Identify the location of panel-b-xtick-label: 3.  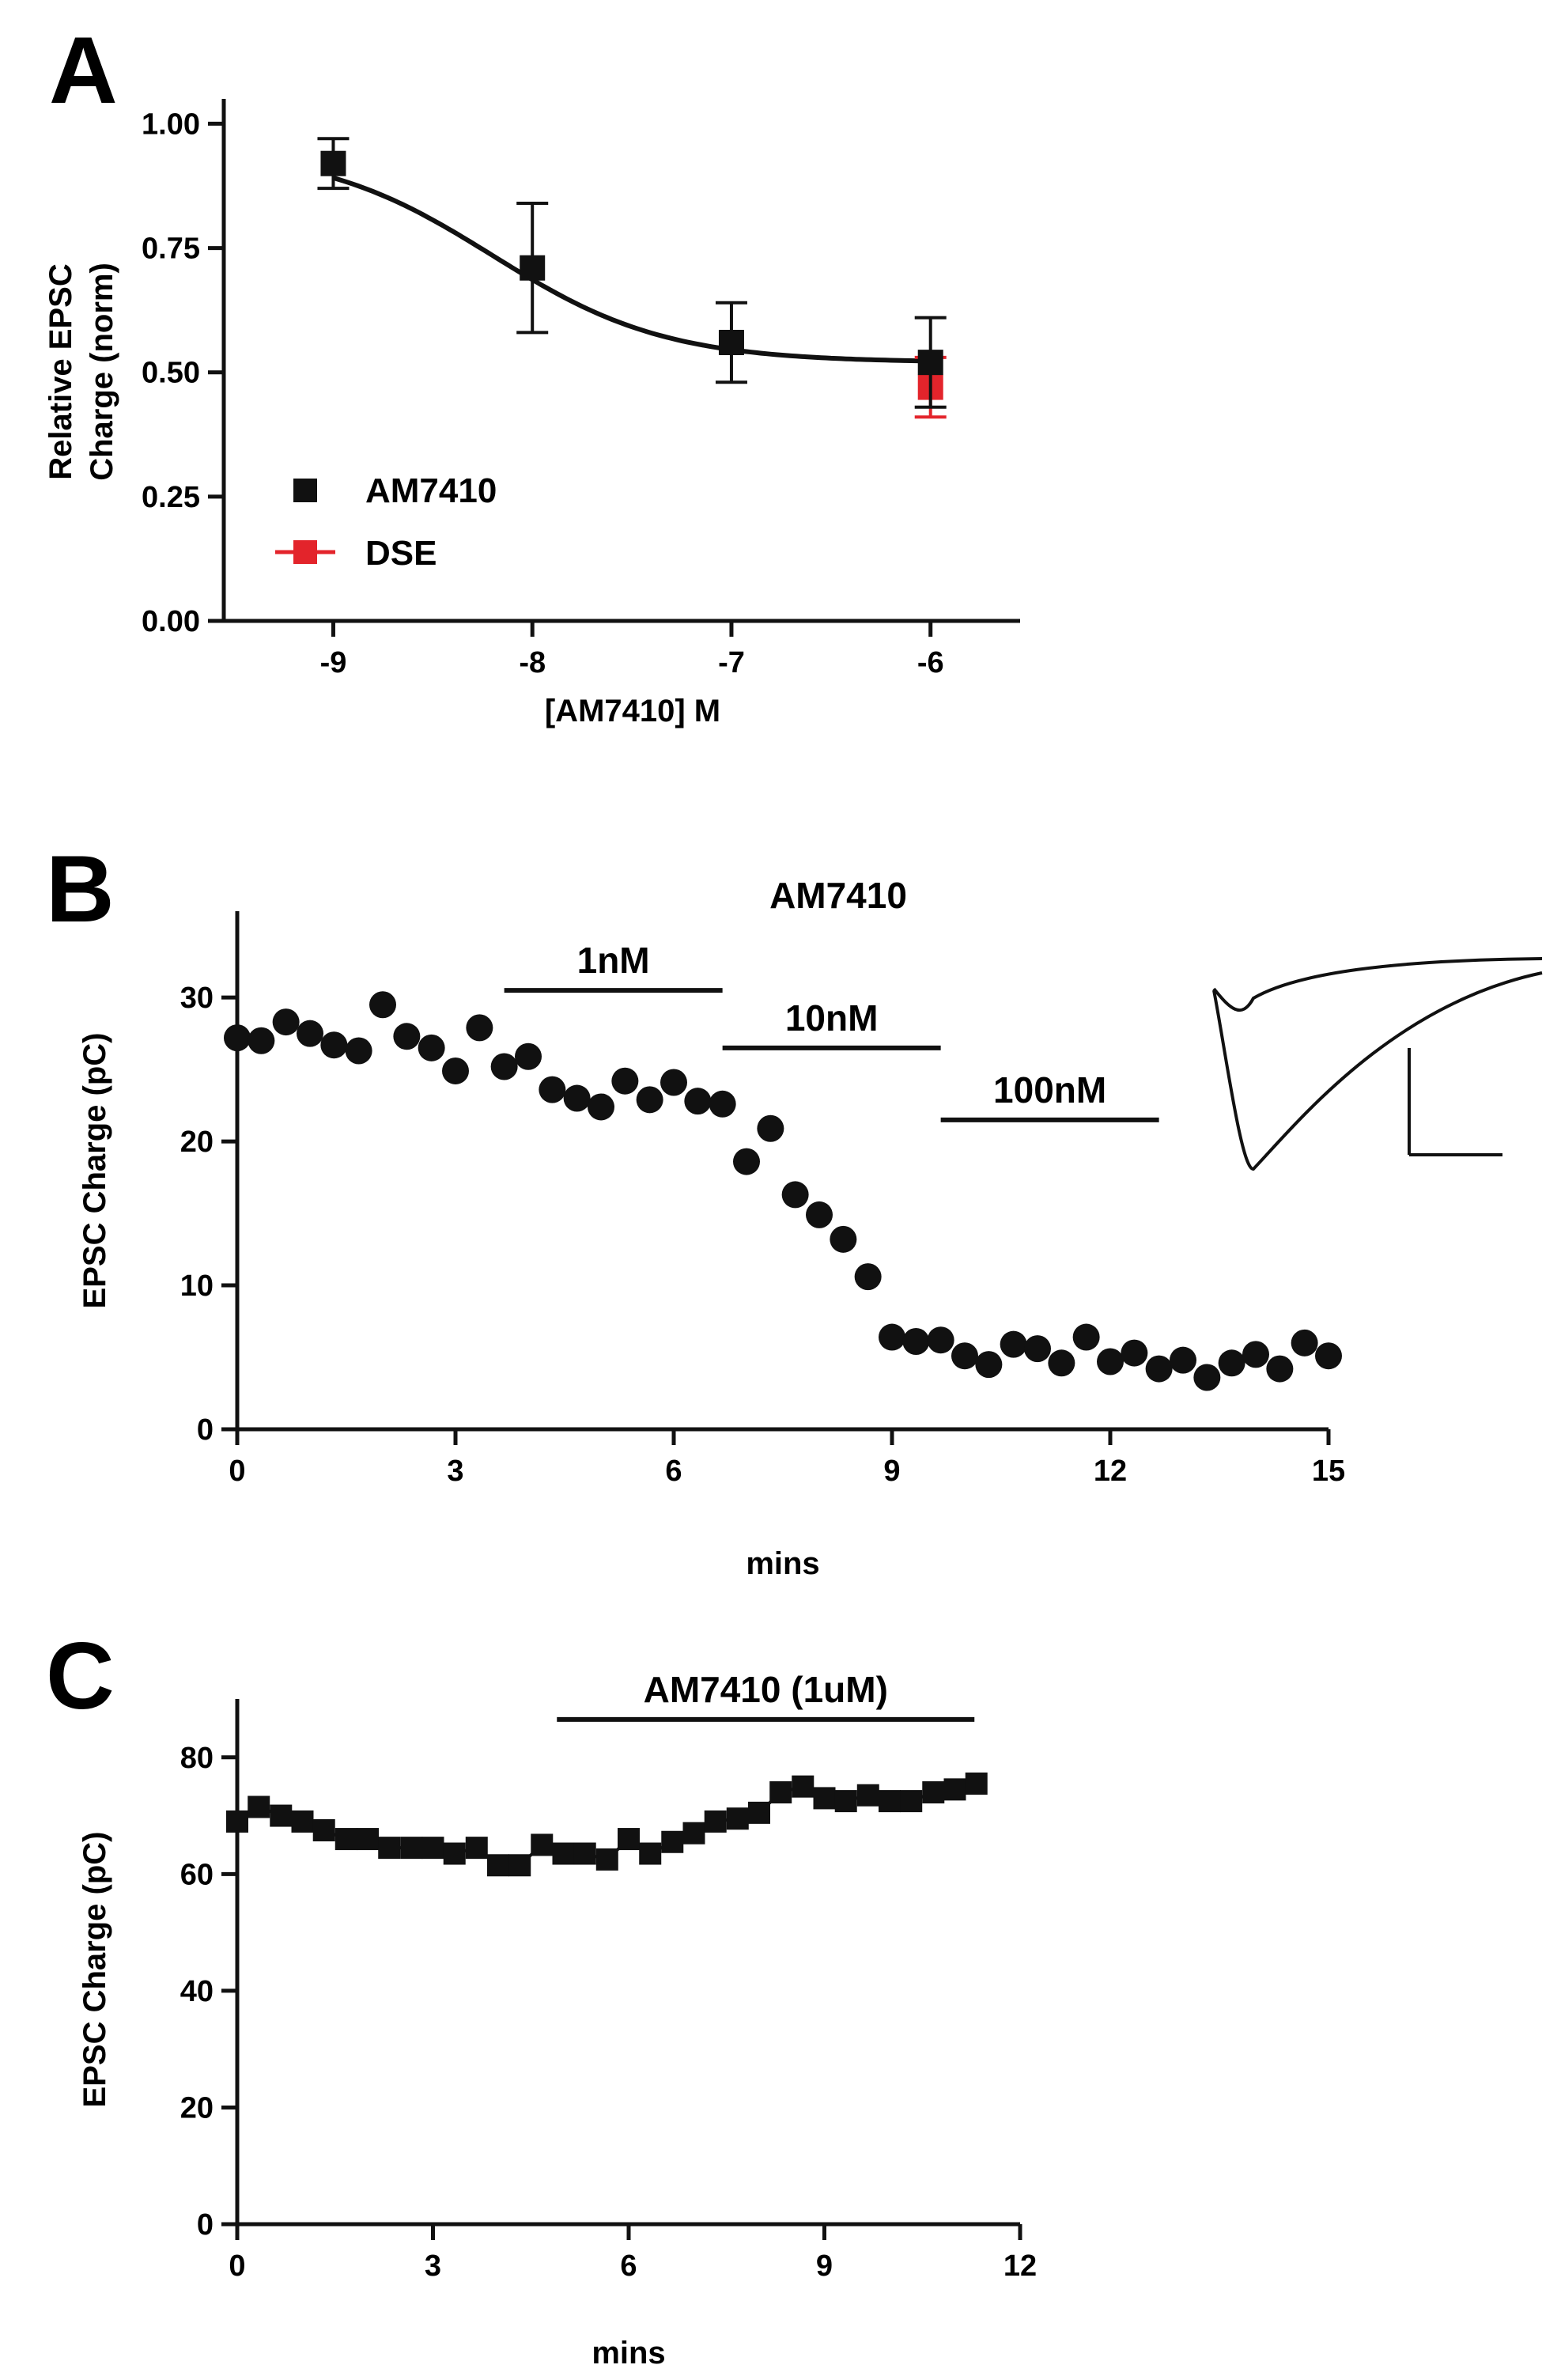
(455, 1471).